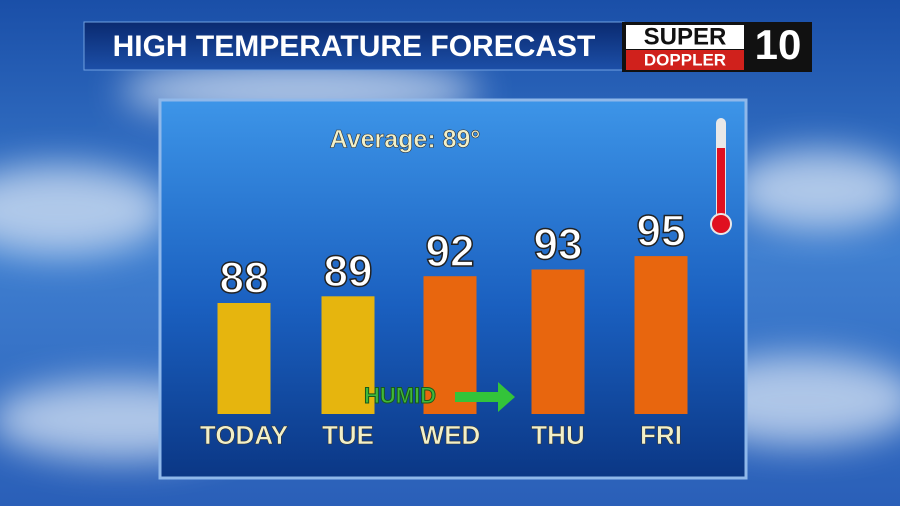 The height and width of the screenshot is (506, 900). What do you see at coordinates (348, 435) in the screenshot?
I see `x-tick-label: TUE` at bounding box center [348, 435].